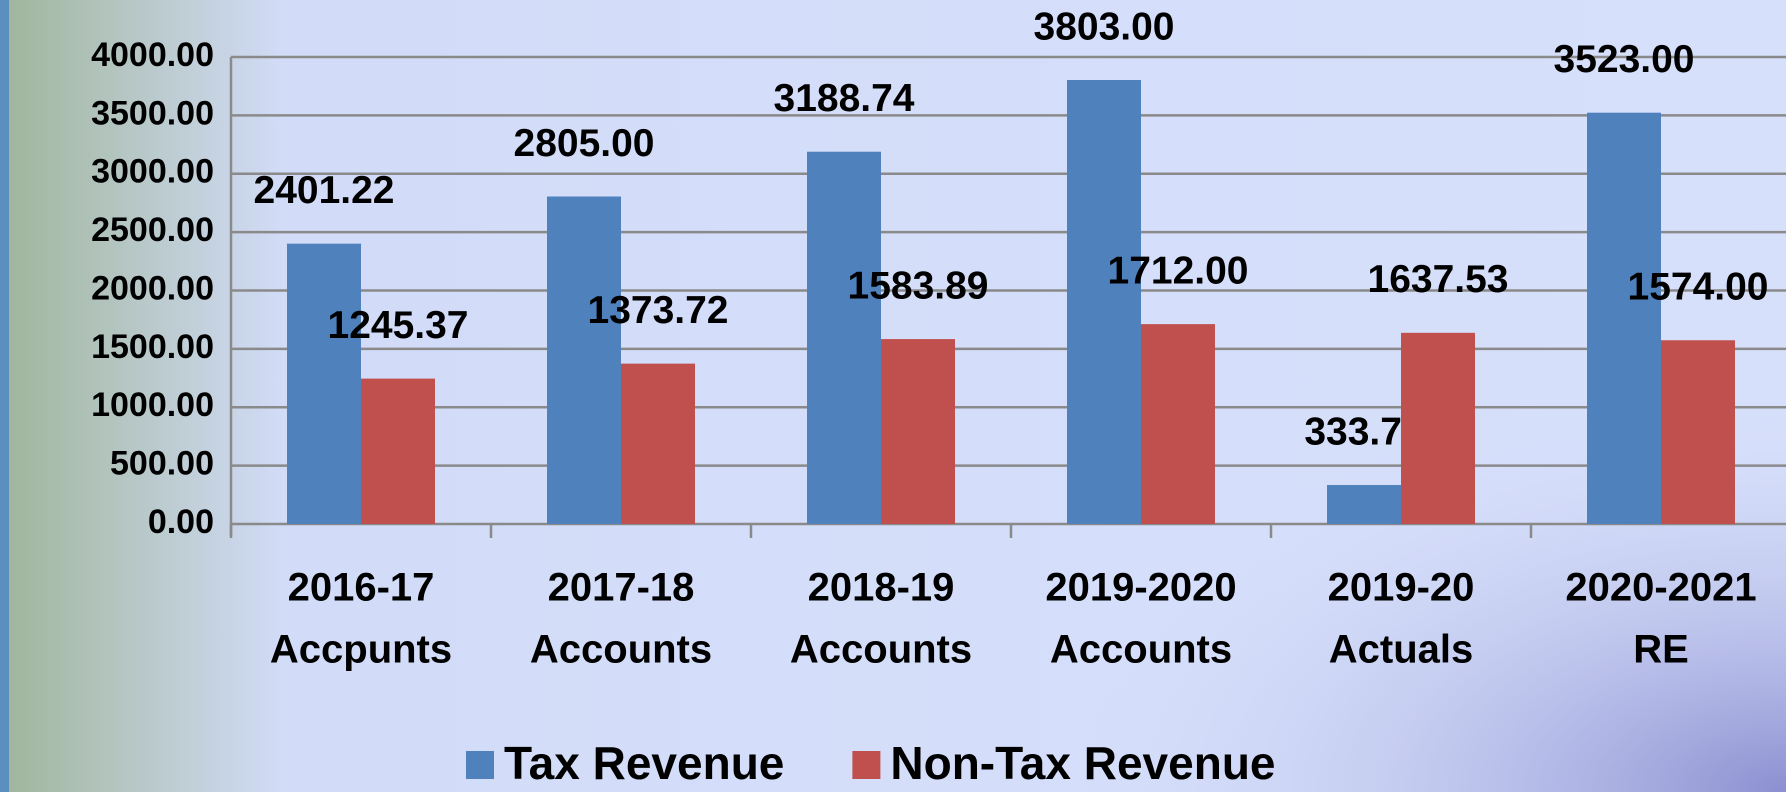  What do you see at coordinates (361, 650) in the screenshot?
I see `x-tick-label: Accpunts` at bounding box center [361, 650].